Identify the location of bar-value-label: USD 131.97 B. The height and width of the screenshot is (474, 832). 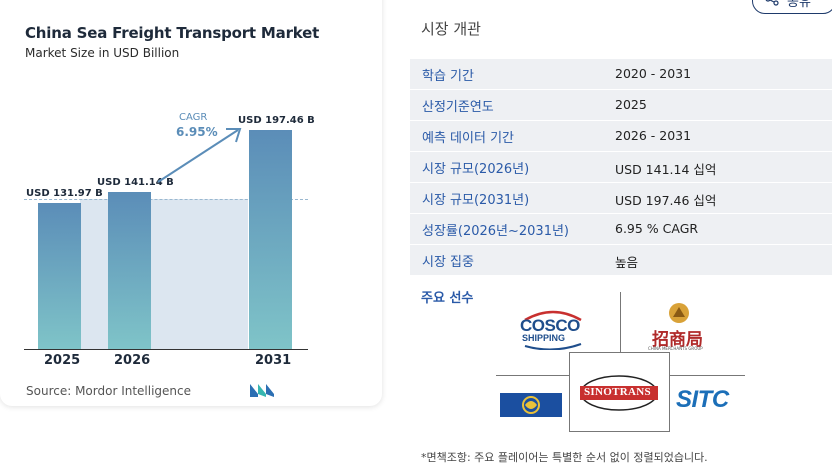
(64, 193).